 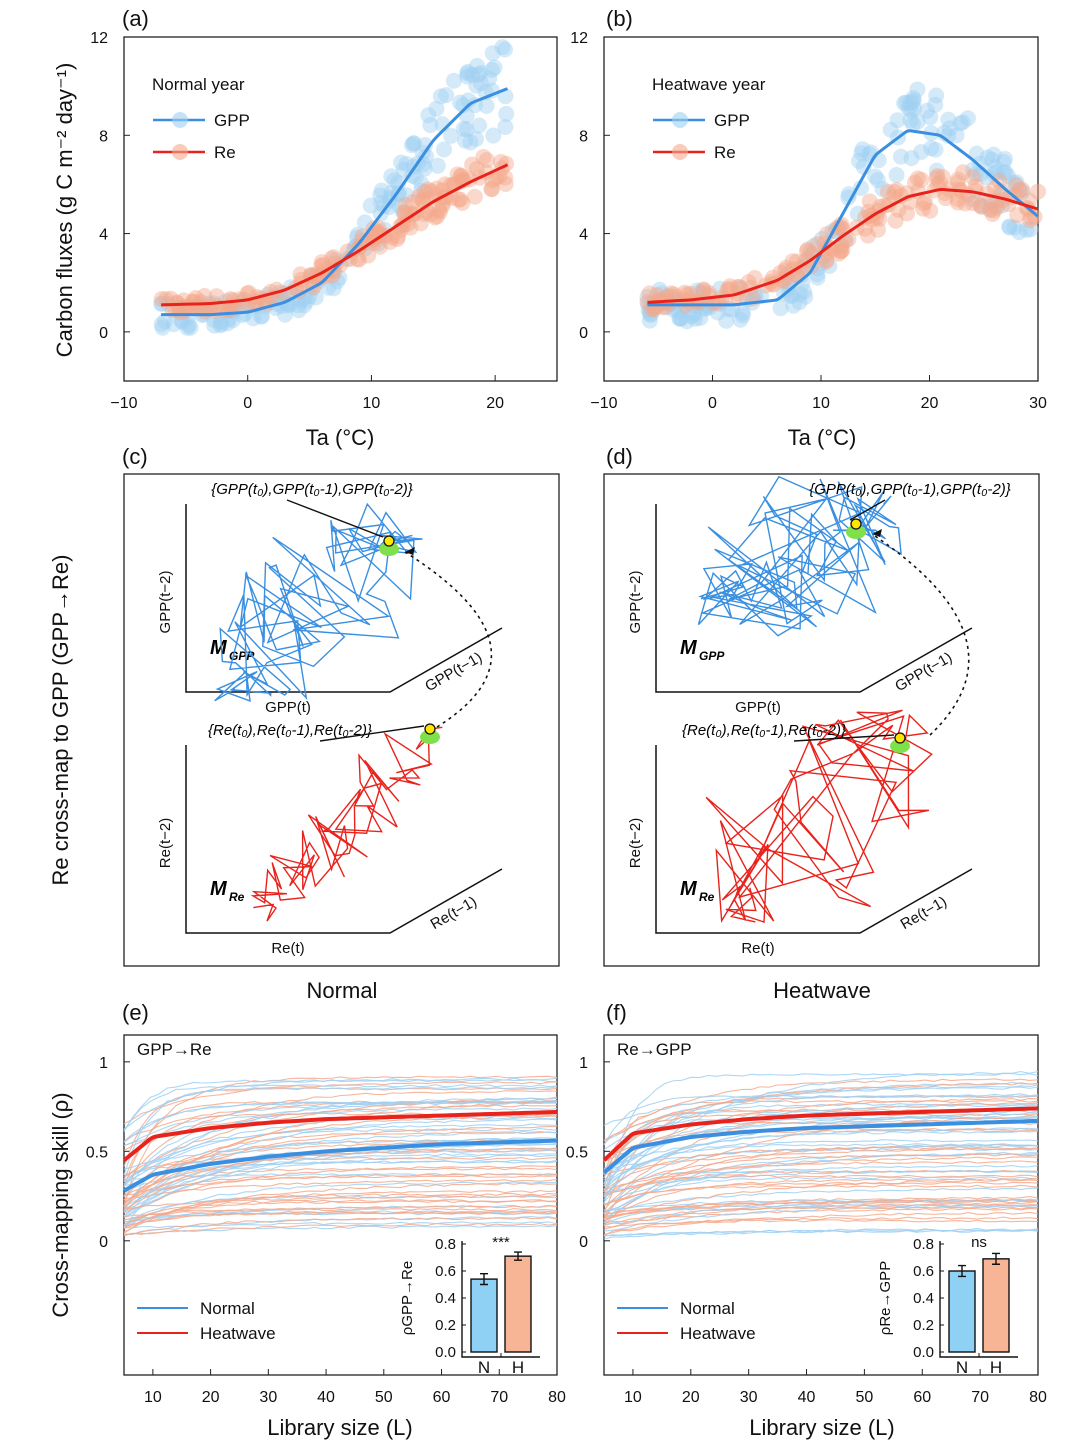 I want to click on y-tick-label: 4, so click(x=583, y=235).